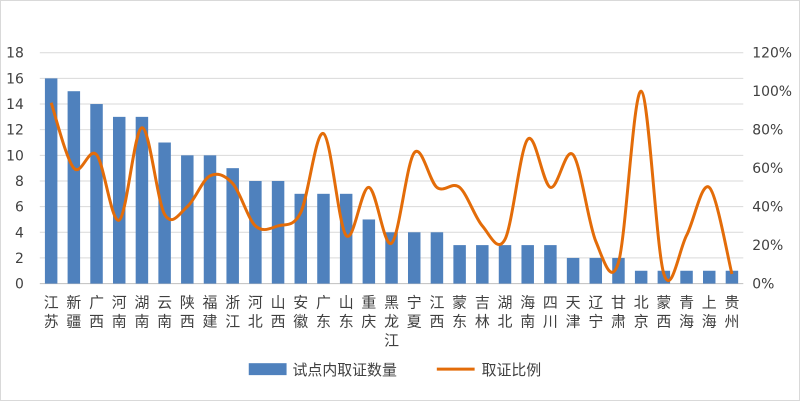  I want to click on category-label: 浙, so click(232, 302).